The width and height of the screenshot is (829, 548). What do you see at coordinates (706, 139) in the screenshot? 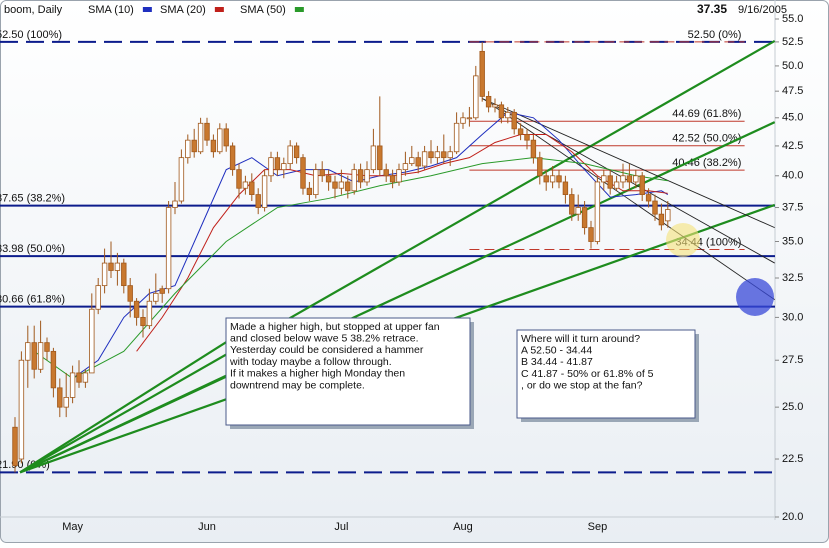
I see `retracement-label: 42.52 (50.0%)` at bounding box center [706, 139].